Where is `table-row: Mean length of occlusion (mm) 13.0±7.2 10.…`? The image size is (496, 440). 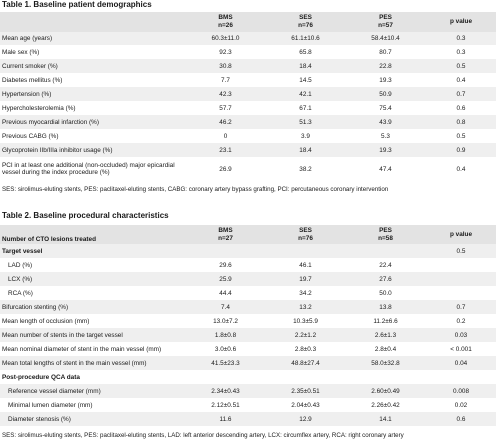
table-row: Mean length of occlusion (mm) 13.0±7.2 10.… is located at coordinates (248, 321).